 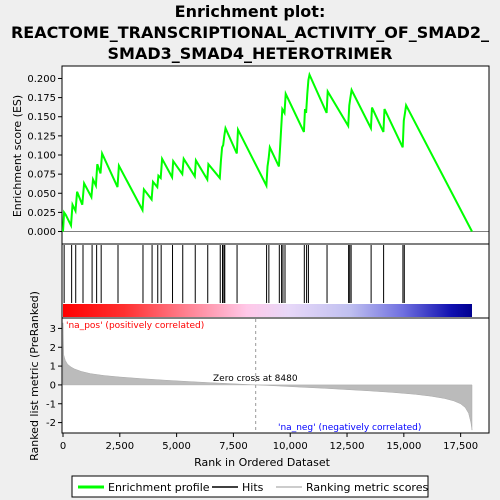 What do you see at coordinates (367, 487) in the screenshot?
I see `legend-metric-label: Ranking metric scores` at bounding box center [367, 487].